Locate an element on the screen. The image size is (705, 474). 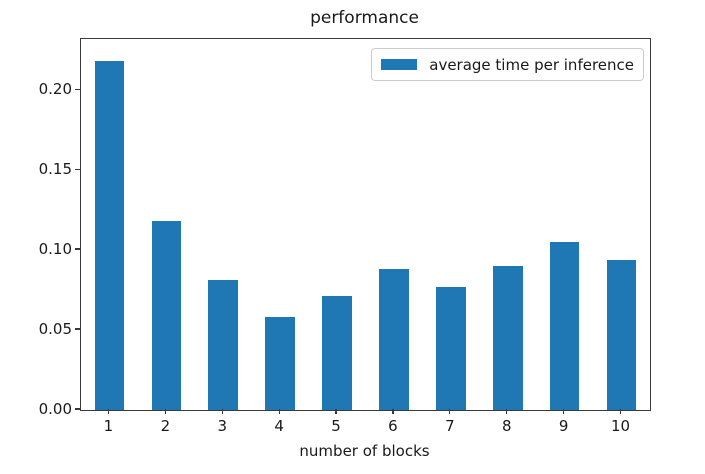
x-tick-label: 3 is located at coordinates (222, 426).